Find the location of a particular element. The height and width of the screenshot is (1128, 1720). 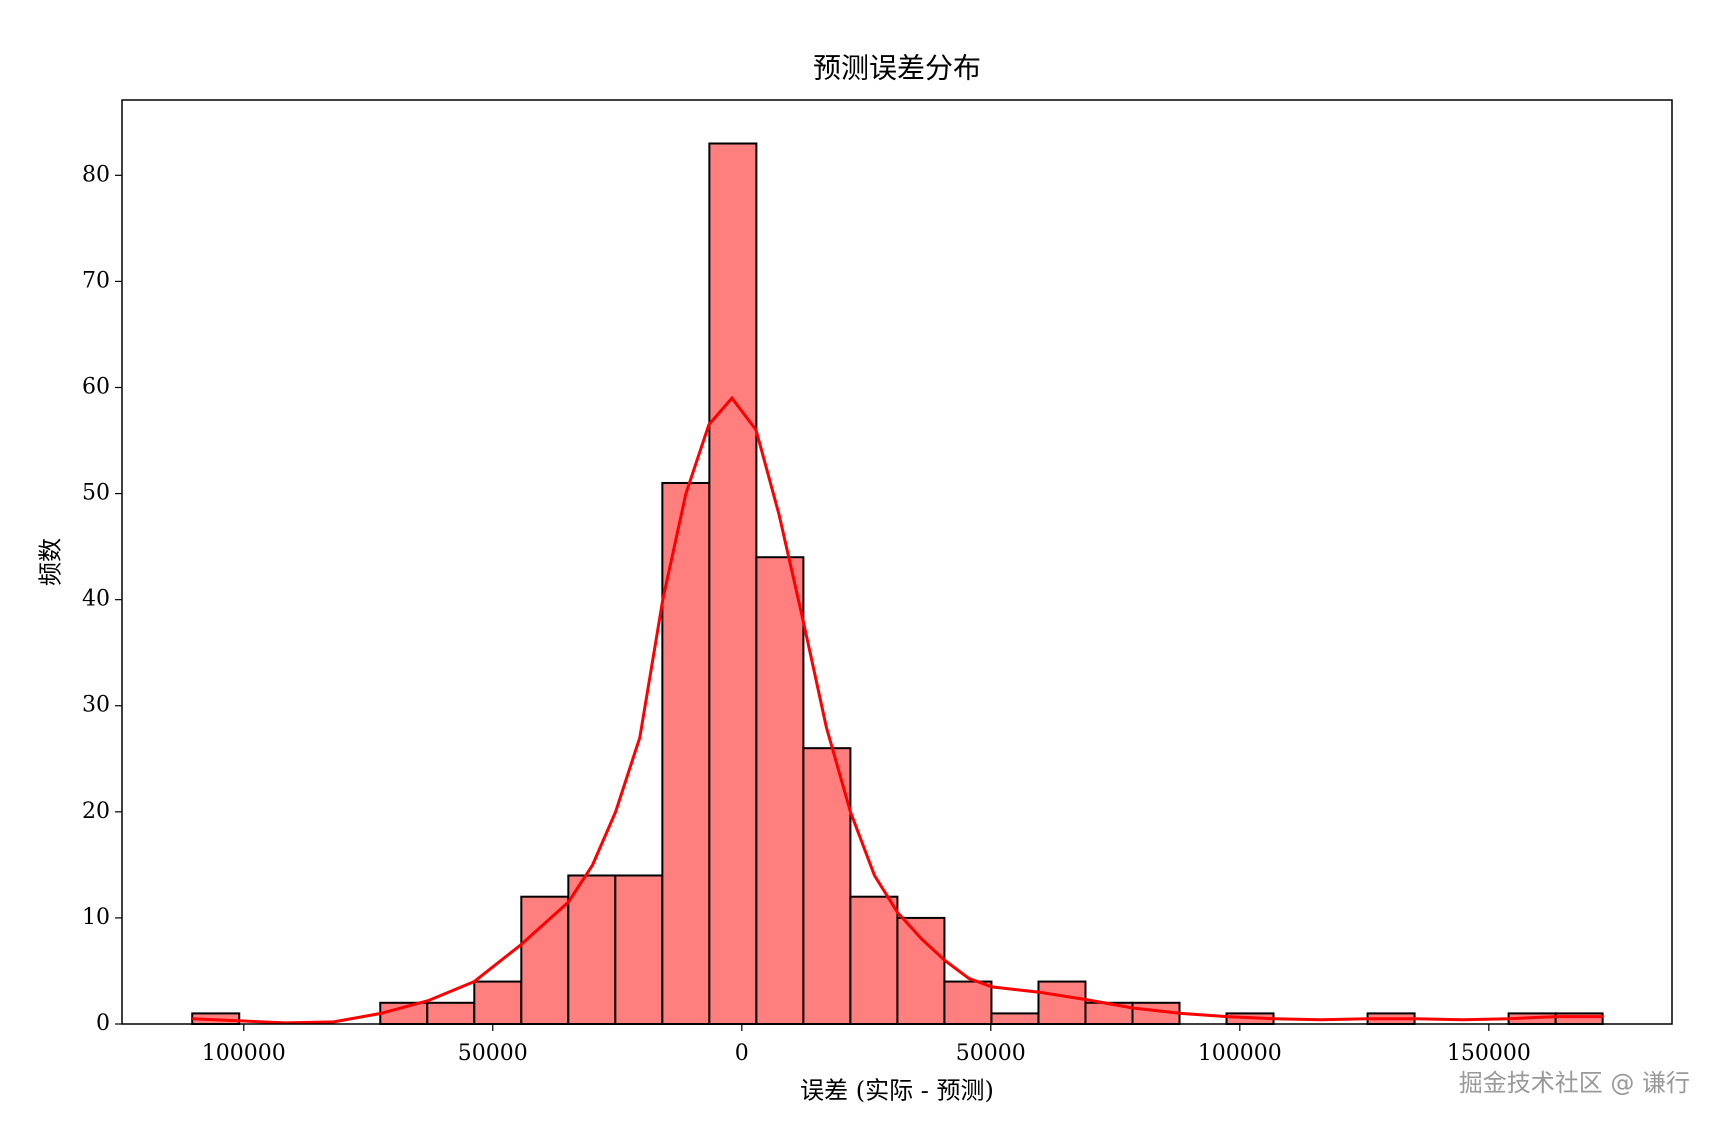

y-tick-label: 10 is located at coordinates (96, 917).